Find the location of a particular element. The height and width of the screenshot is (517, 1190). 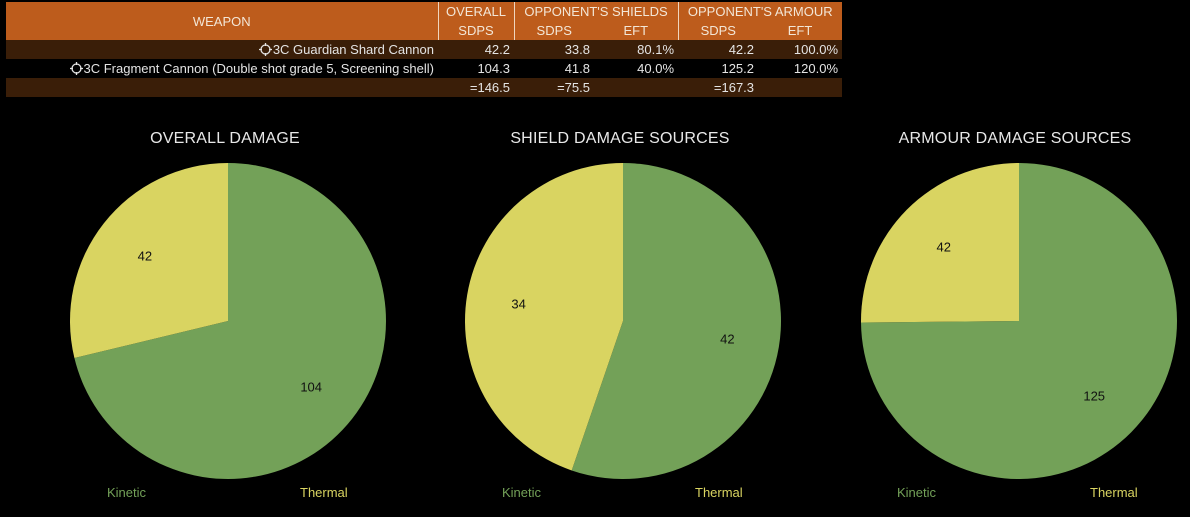

armour-legend-thermal: Thermal is located at coordinates (1114, 492).